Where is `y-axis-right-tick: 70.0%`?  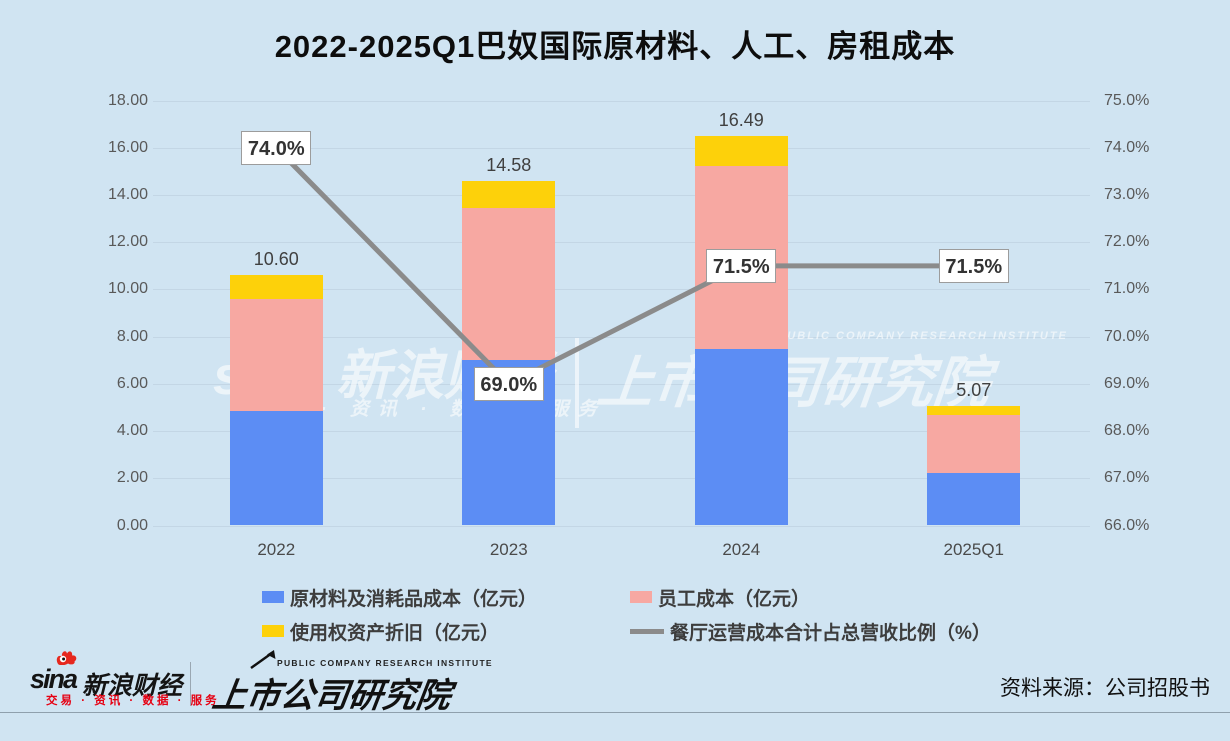 y-axis-right-tick: 70.0% is located at coordinates (1127, 336).